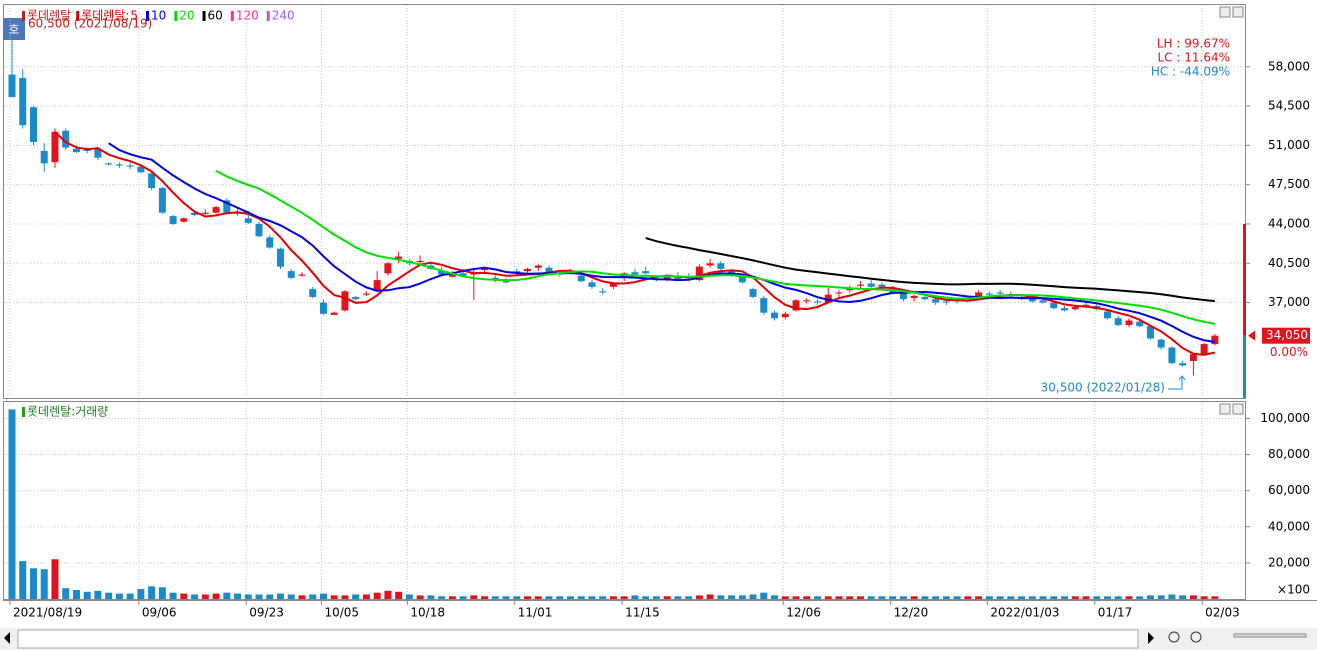  What do you see at coordinates (7, 638) in the screenshot?
I see `scroll-left` at bounding box center [7, 638].